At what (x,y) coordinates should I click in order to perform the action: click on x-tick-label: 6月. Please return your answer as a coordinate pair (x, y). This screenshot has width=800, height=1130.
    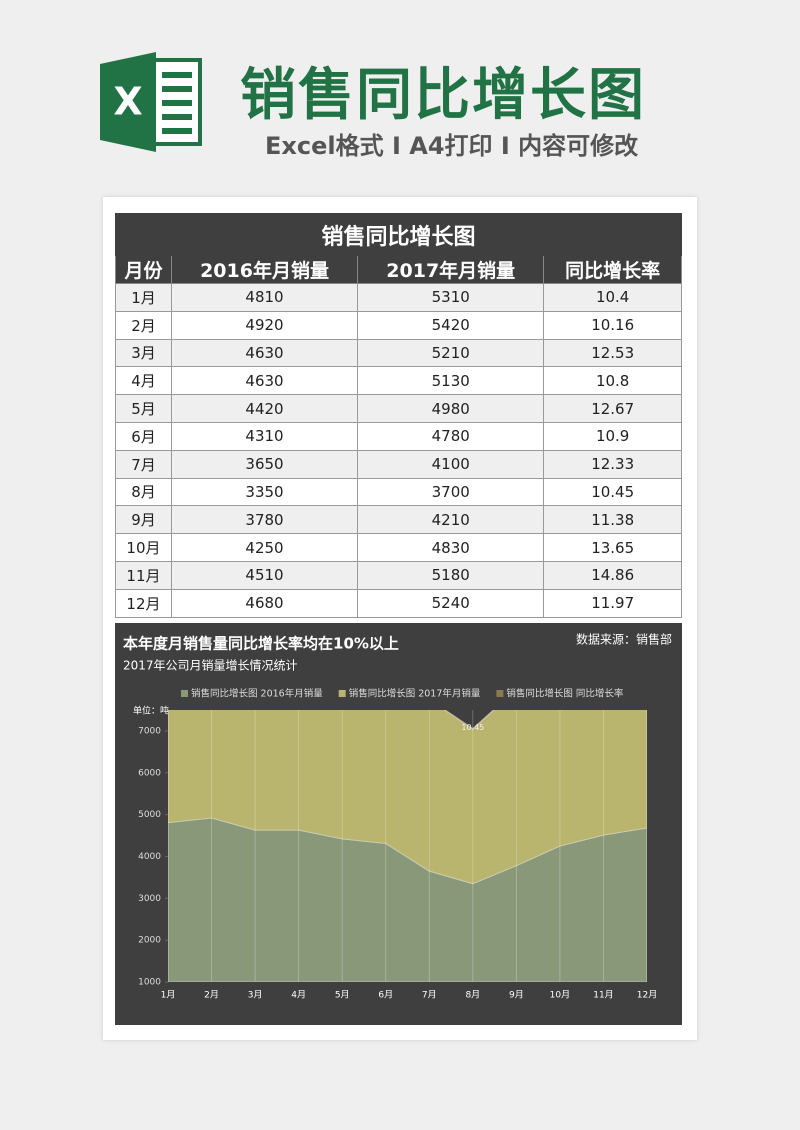
    Looking at the image, I should click on (385, 995).